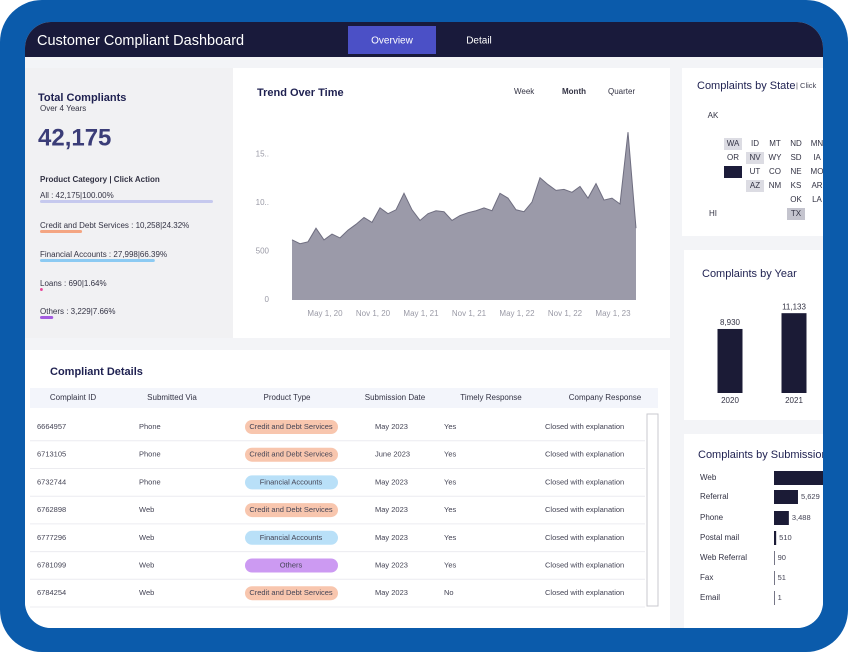  I want to click on x-tick-label: Nov 1, 20, so click(373, 313).